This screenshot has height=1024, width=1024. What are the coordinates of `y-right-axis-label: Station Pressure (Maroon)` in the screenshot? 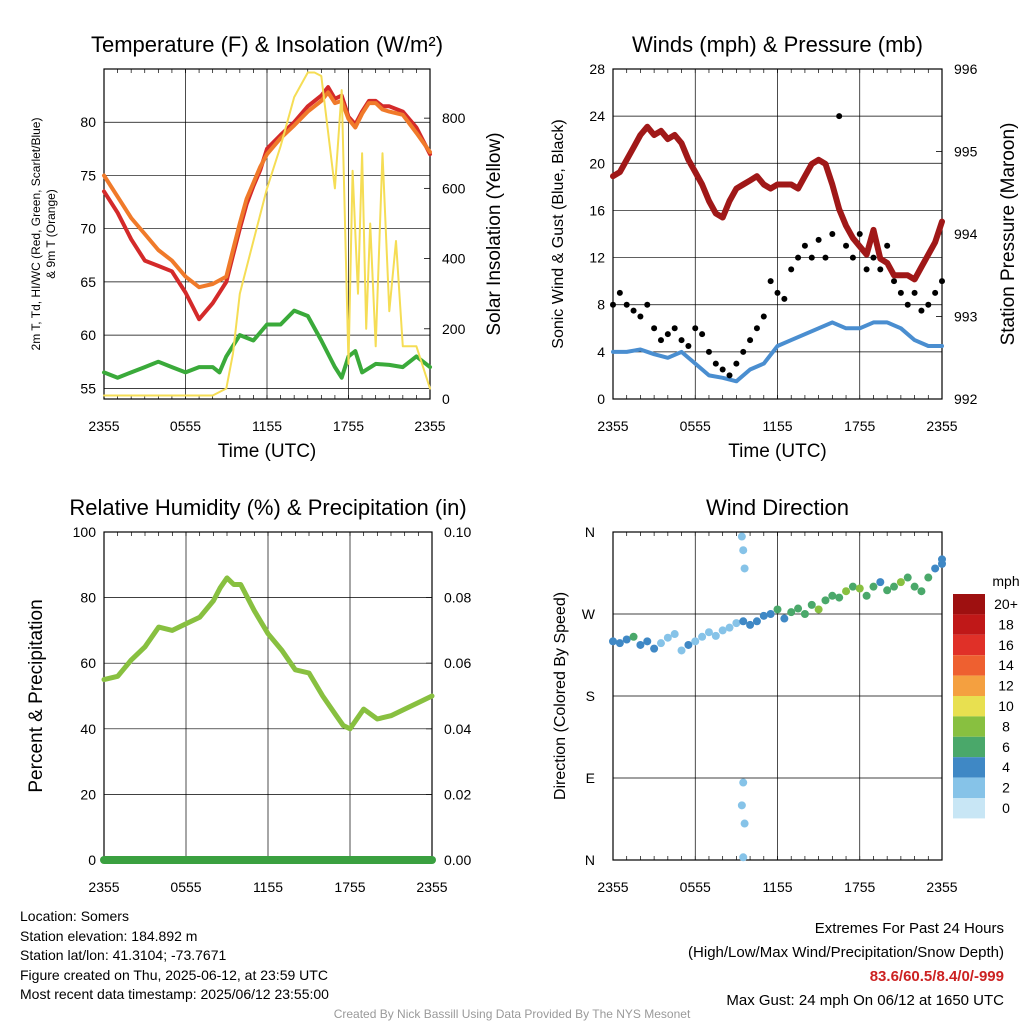 It's located at (1008, 234).